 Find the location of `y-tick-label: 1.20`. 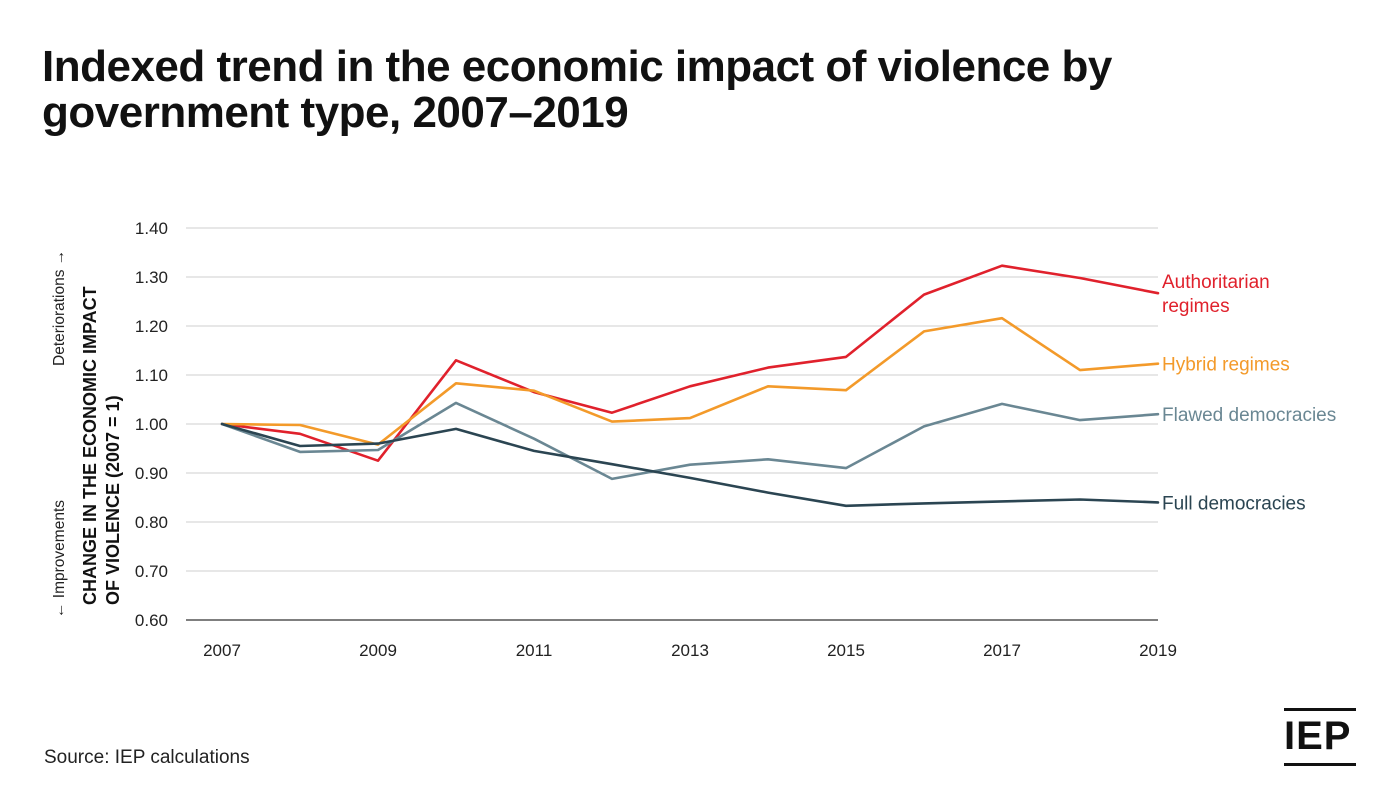

y-tick-label: 1.20 is located at coordinates (151, 326).